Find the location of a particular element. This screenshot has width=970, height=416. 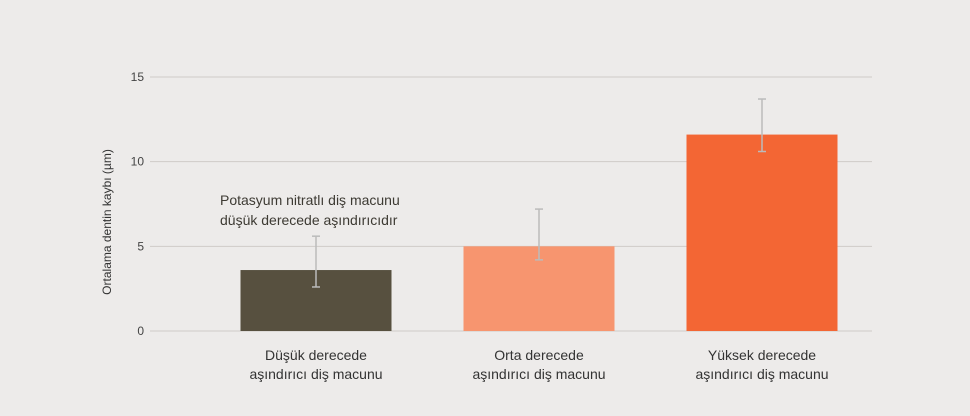

y-tick-labels: 0 5 10 15 is located at coordinates (138, 204).